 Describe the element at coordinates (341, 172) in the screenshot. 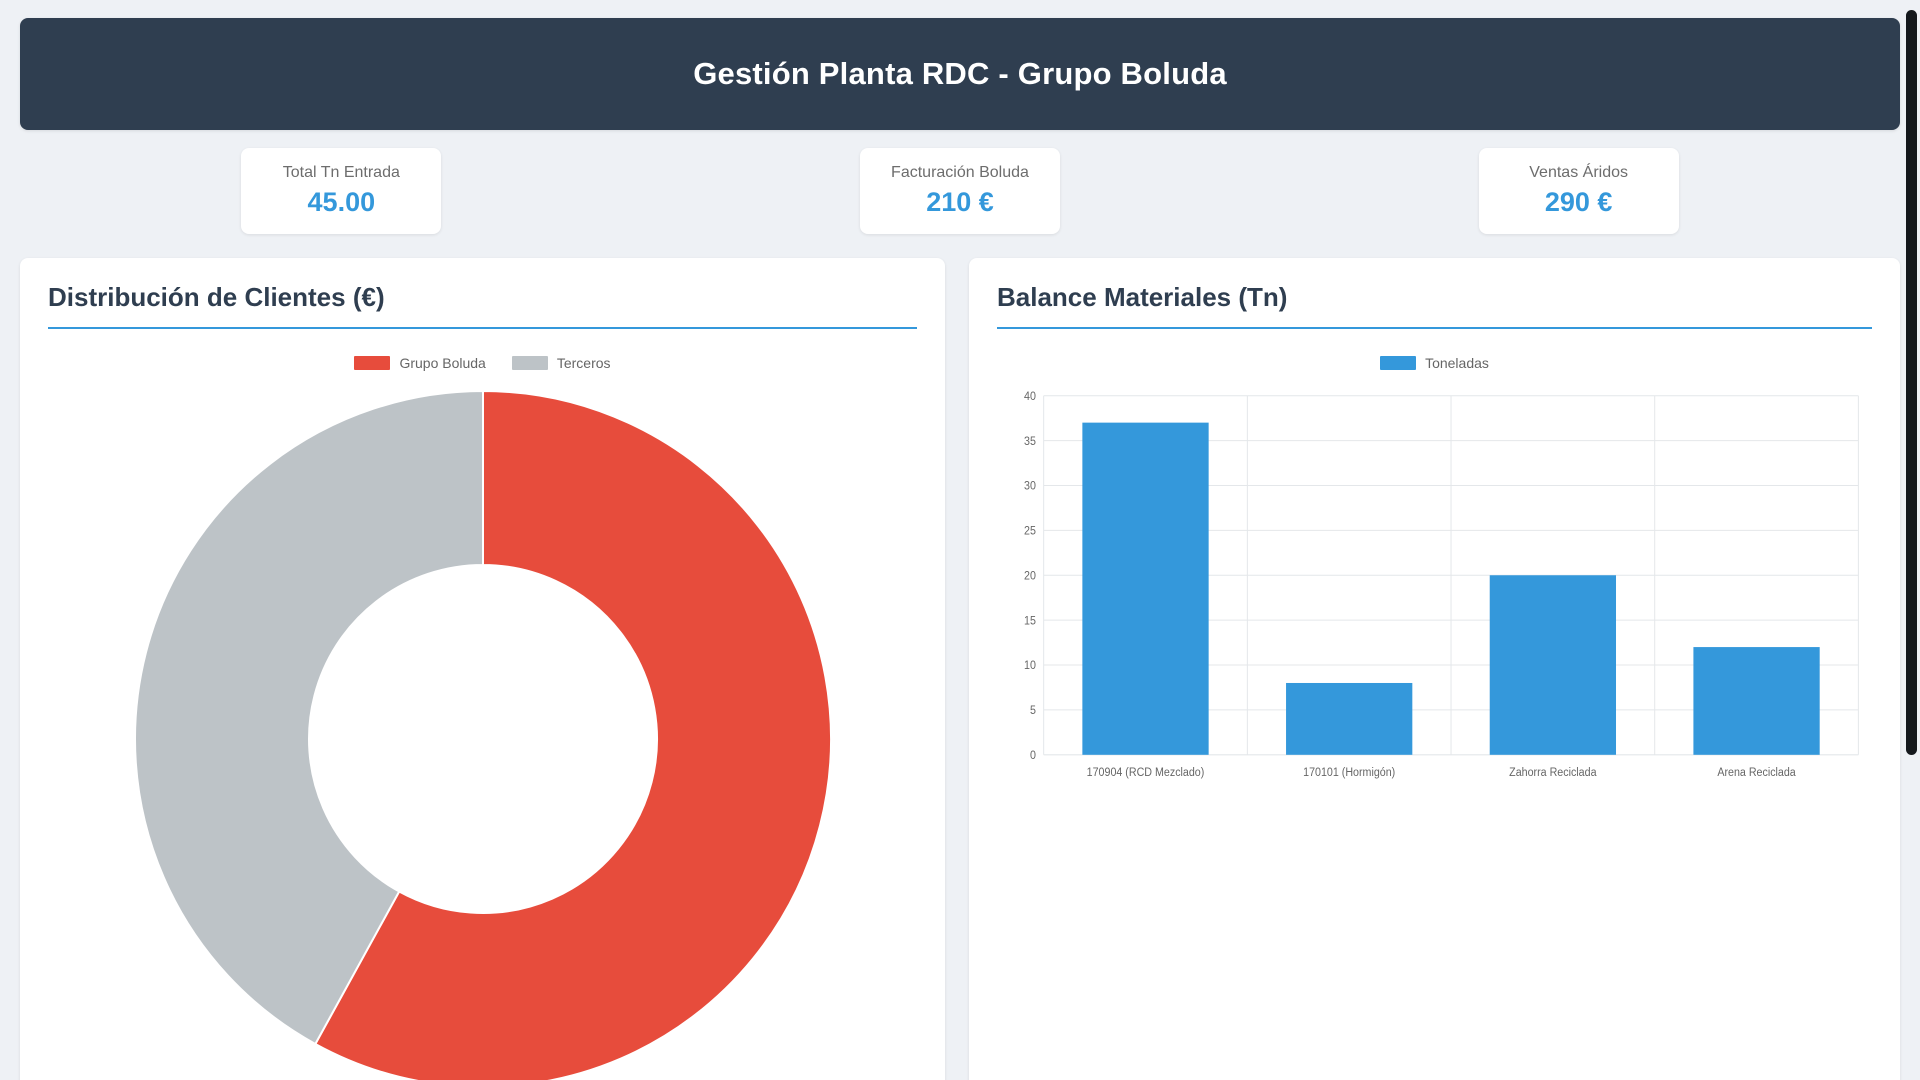

I see `kpi-label: Total Tn Entrada` at that location.